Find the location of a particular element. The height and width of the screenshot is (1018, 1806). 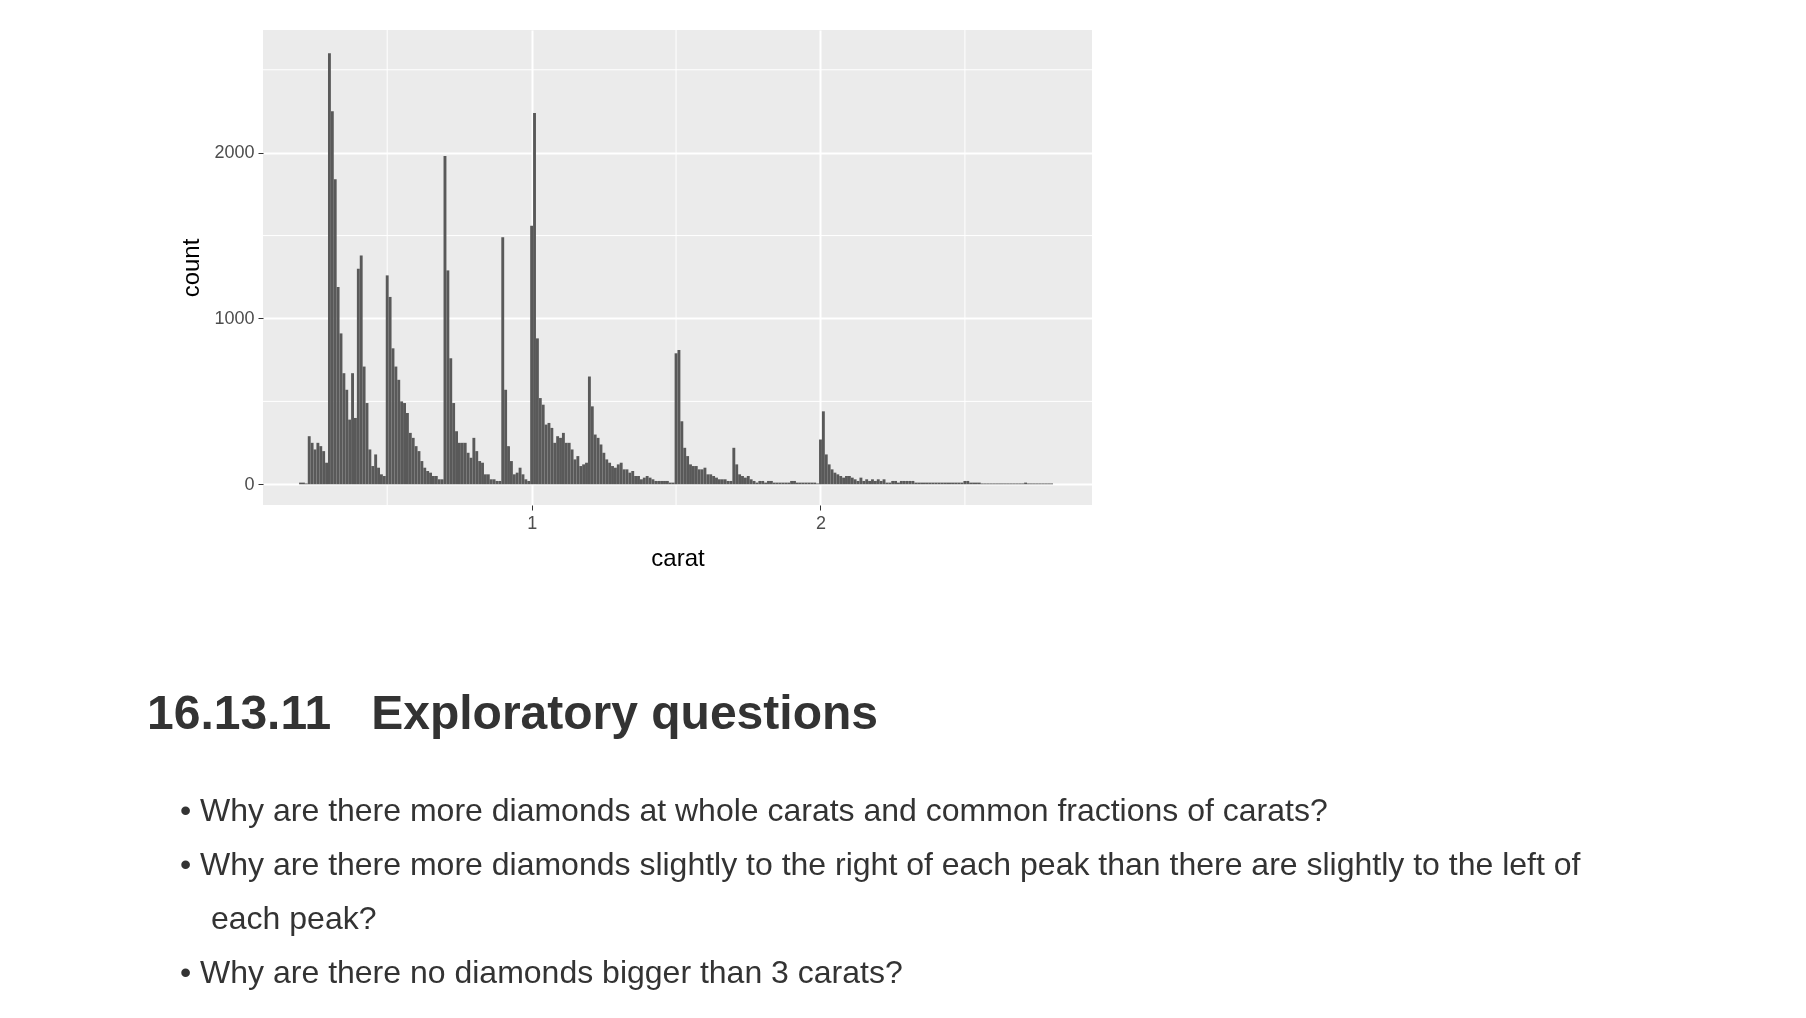

text: 16.13.11 Exploratory questions is located at coordinates (513, 713).